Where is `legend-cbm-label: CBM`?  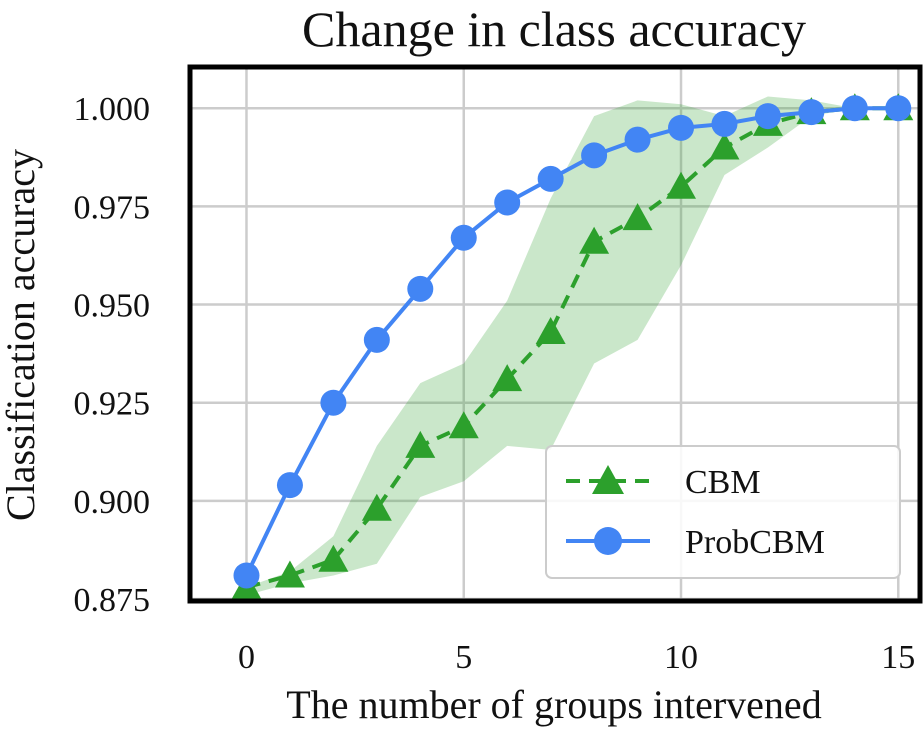
legend-cbm-label: CBM is located at coordinates (723, 482).